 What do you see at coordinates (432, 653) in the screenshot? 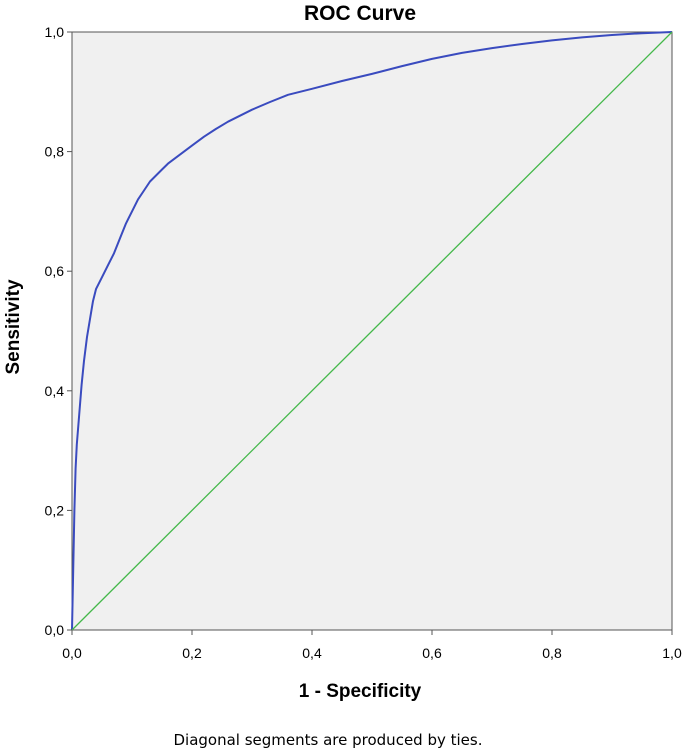
I see `x-tick-label: 0,6` at bounding box center [432, 653].